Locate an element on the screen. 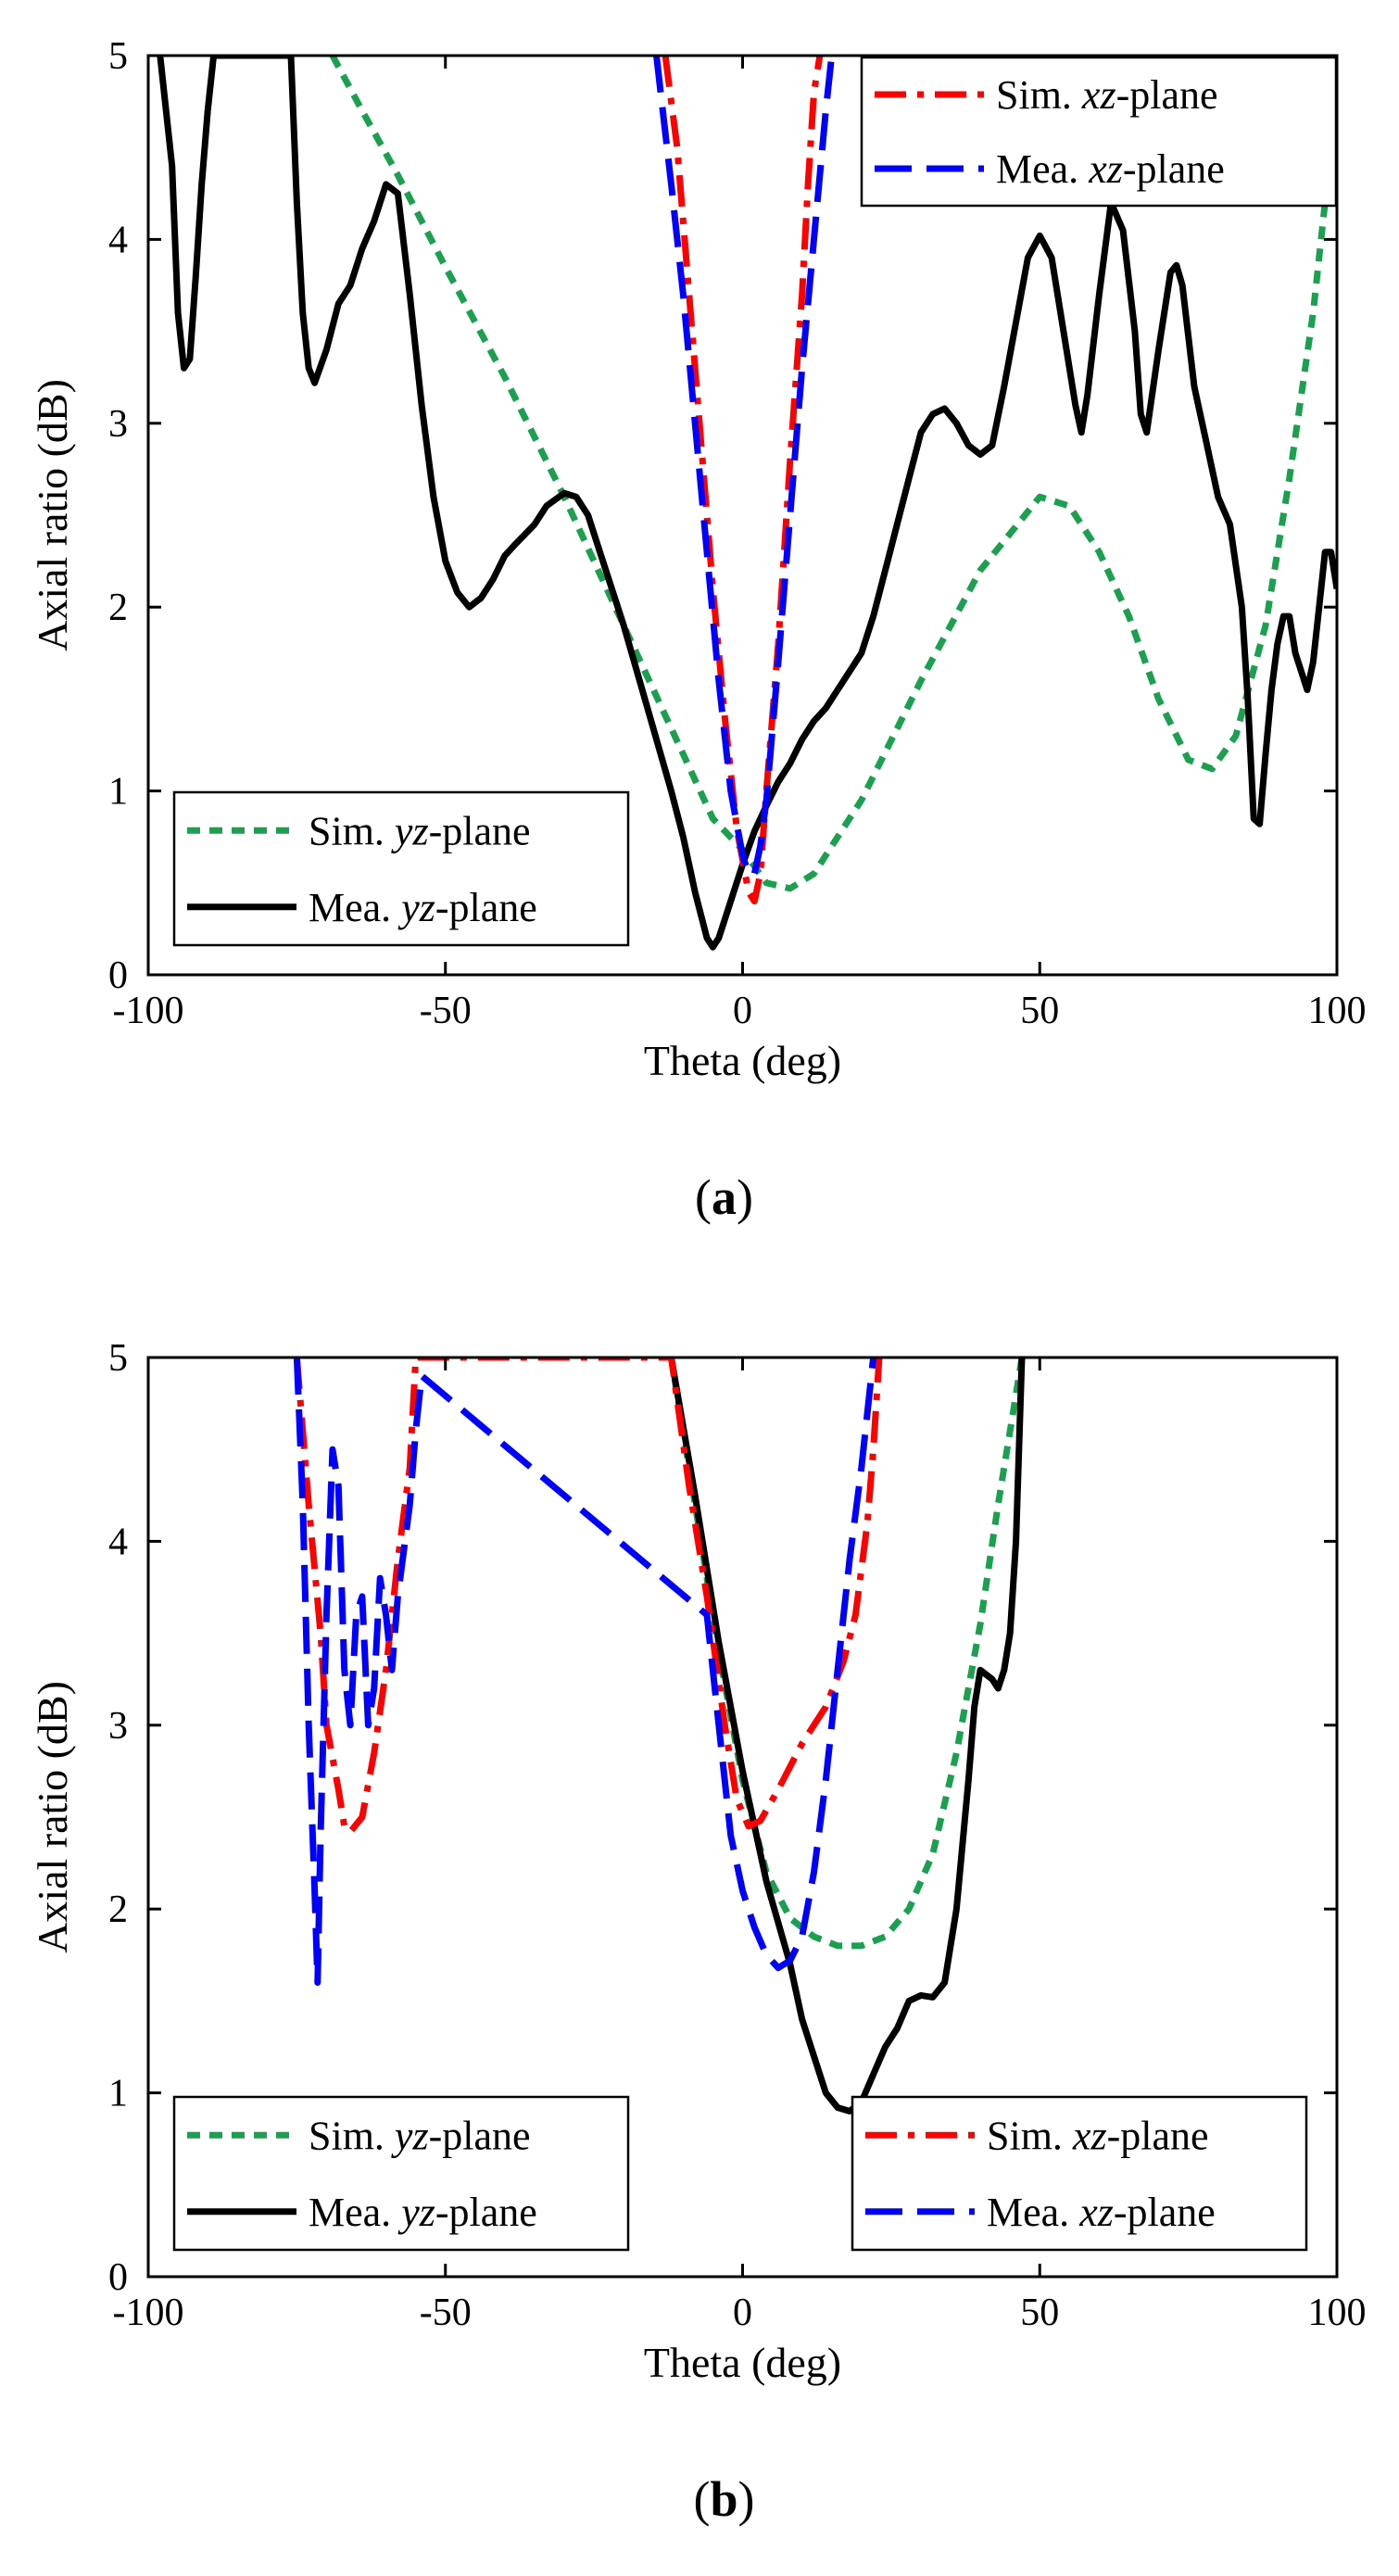  caption-letter: a is located at coordinates (724, 1197).